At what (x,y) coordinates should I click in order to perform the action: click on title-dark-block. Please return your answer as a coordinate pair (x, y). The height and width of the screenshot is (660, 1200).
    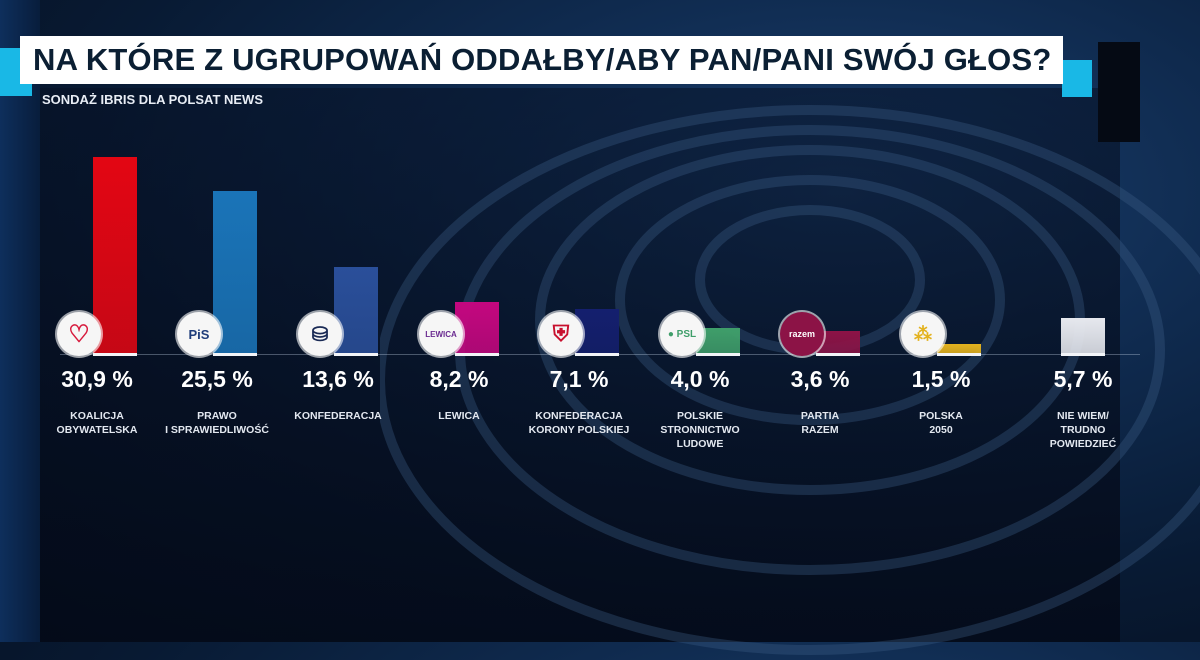
    Looking at the image, I should click on (1119, 92).